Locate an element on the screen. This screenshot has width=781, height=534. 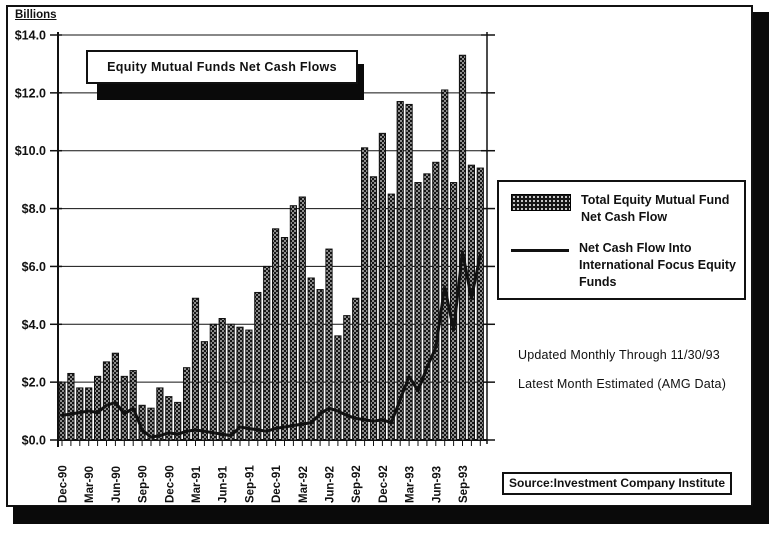
svg-text: $2.0 is located at coordinates (34, 383).